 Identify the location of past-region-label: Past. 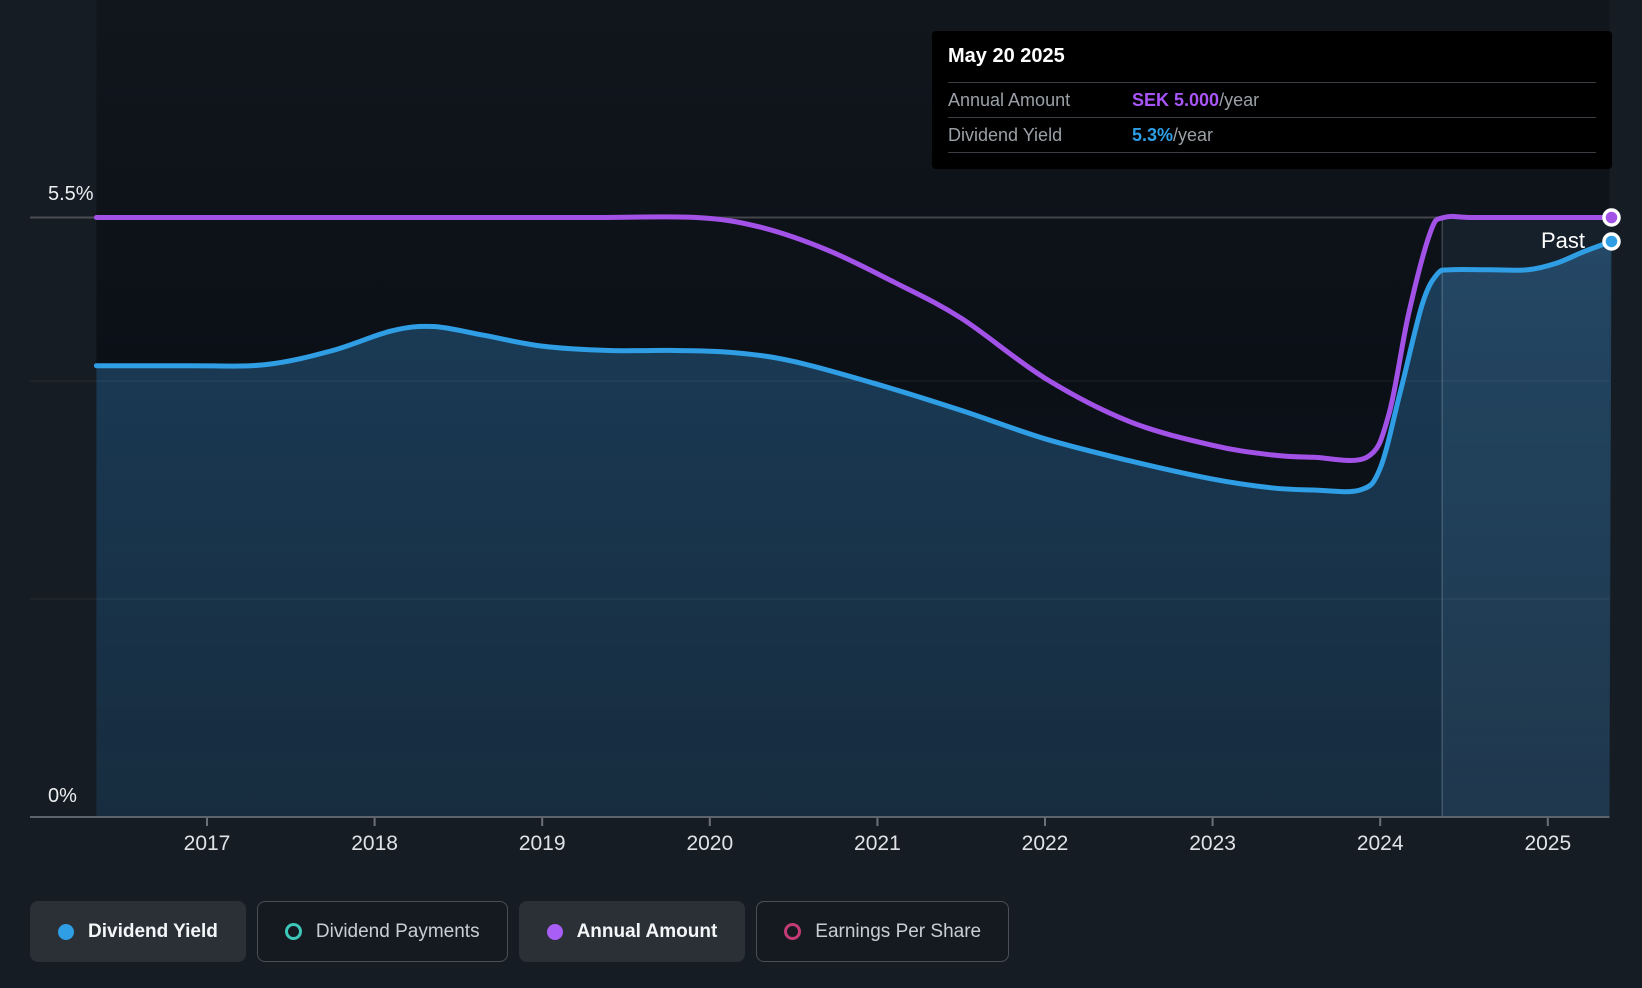
(1563, 240).